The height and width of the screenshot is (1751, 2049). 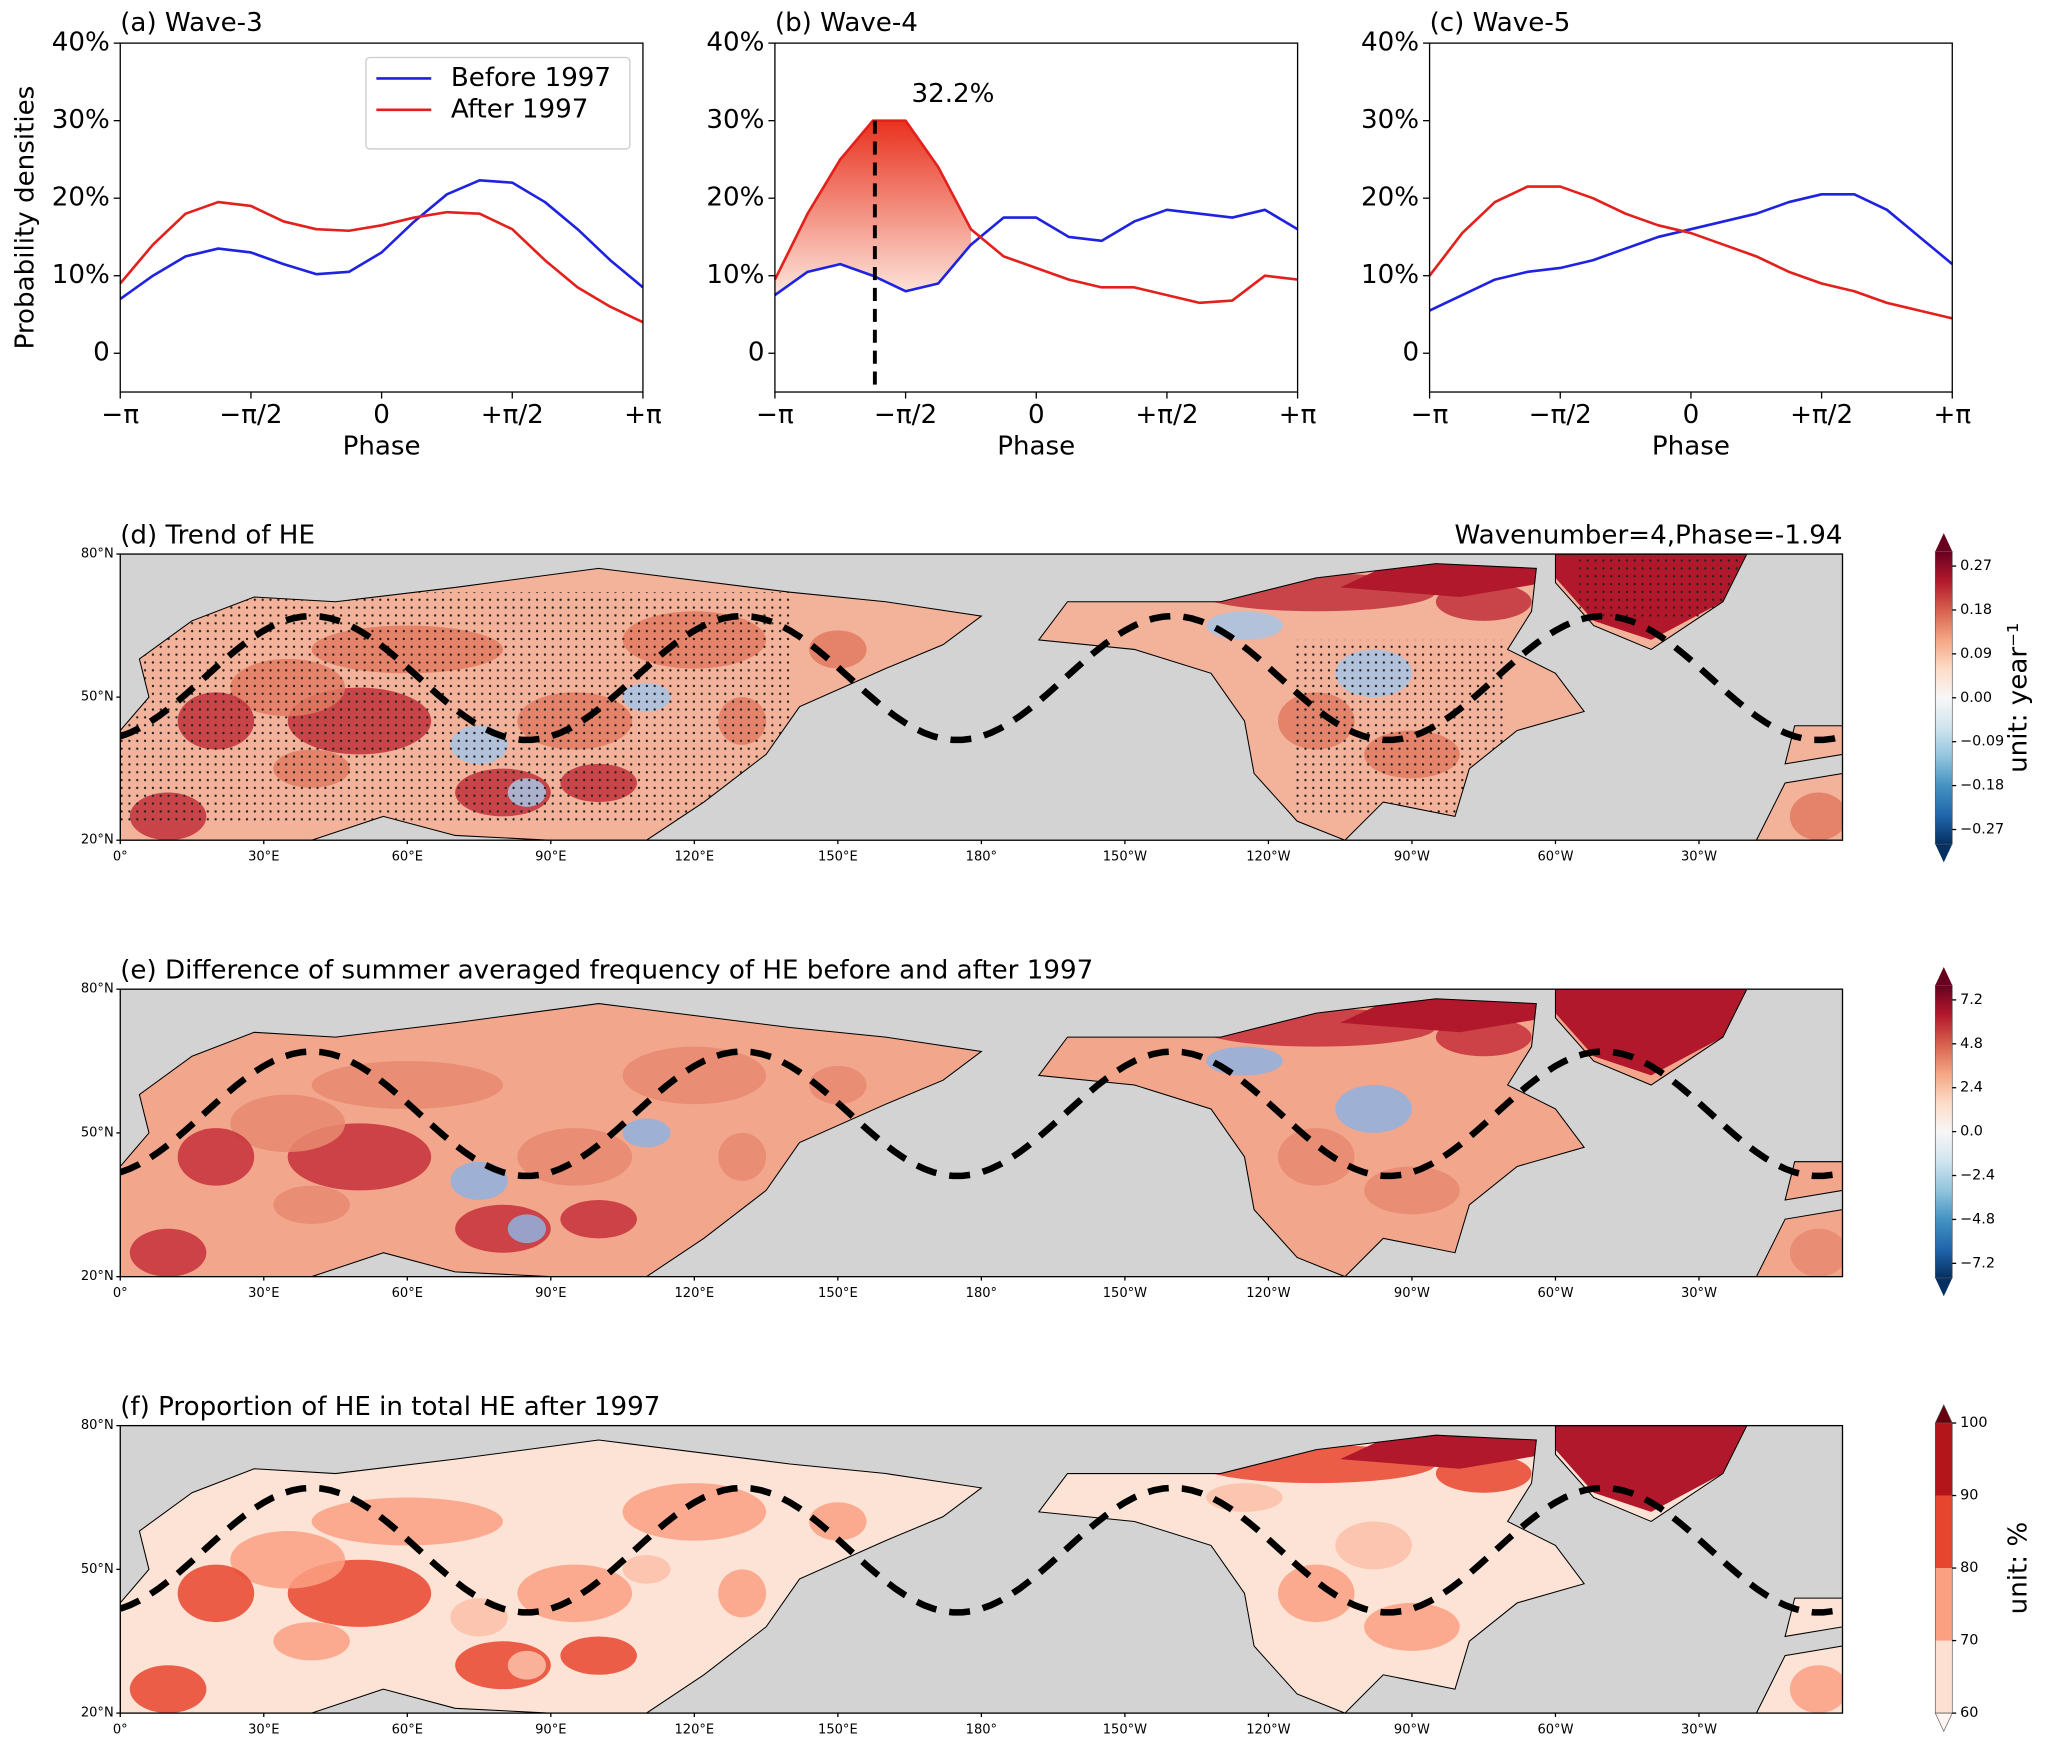 I want to click on x-tick-label: 120°W, so click(x=1268, y=1730).